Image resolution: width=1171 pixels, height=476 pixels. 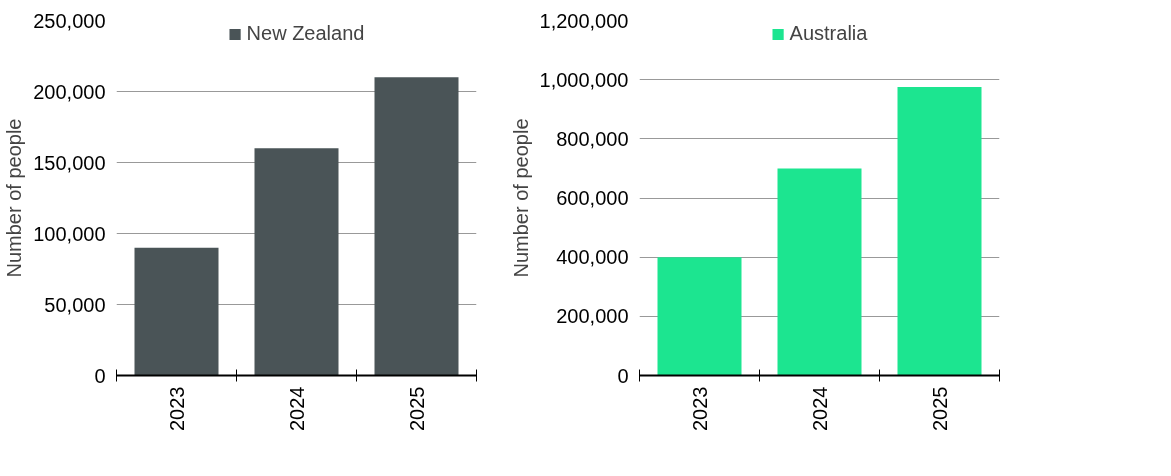 What do you see at coordinates (69, 162) in the screenshot?
I see `y-tick-label: 150,000` at bounding box center [69, 162].